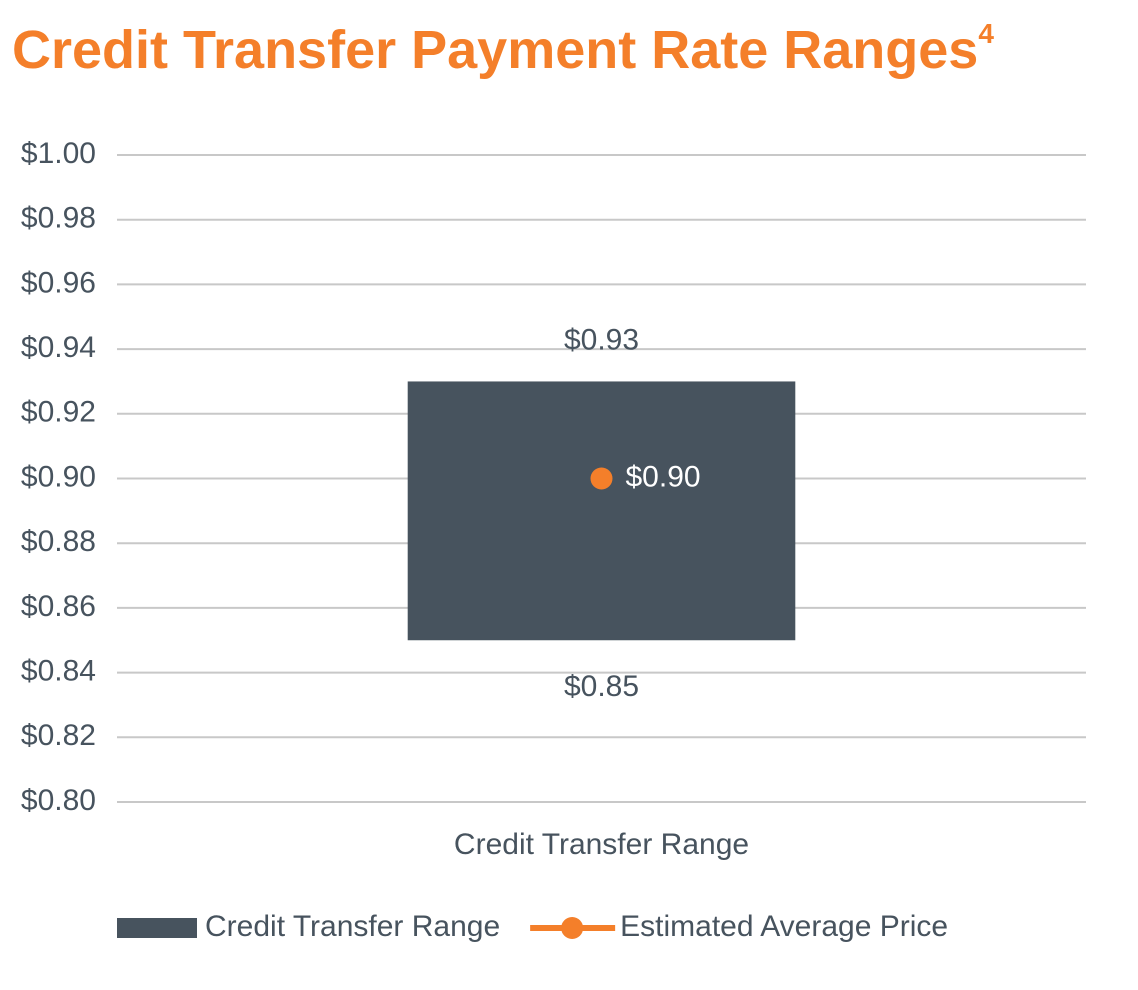 Image resolution: width=1138 pixels, height=990 pixels. Describe the element at coordinates (58, 735) in the screenshot. I see `y-tick-label: $0.82` at that location.